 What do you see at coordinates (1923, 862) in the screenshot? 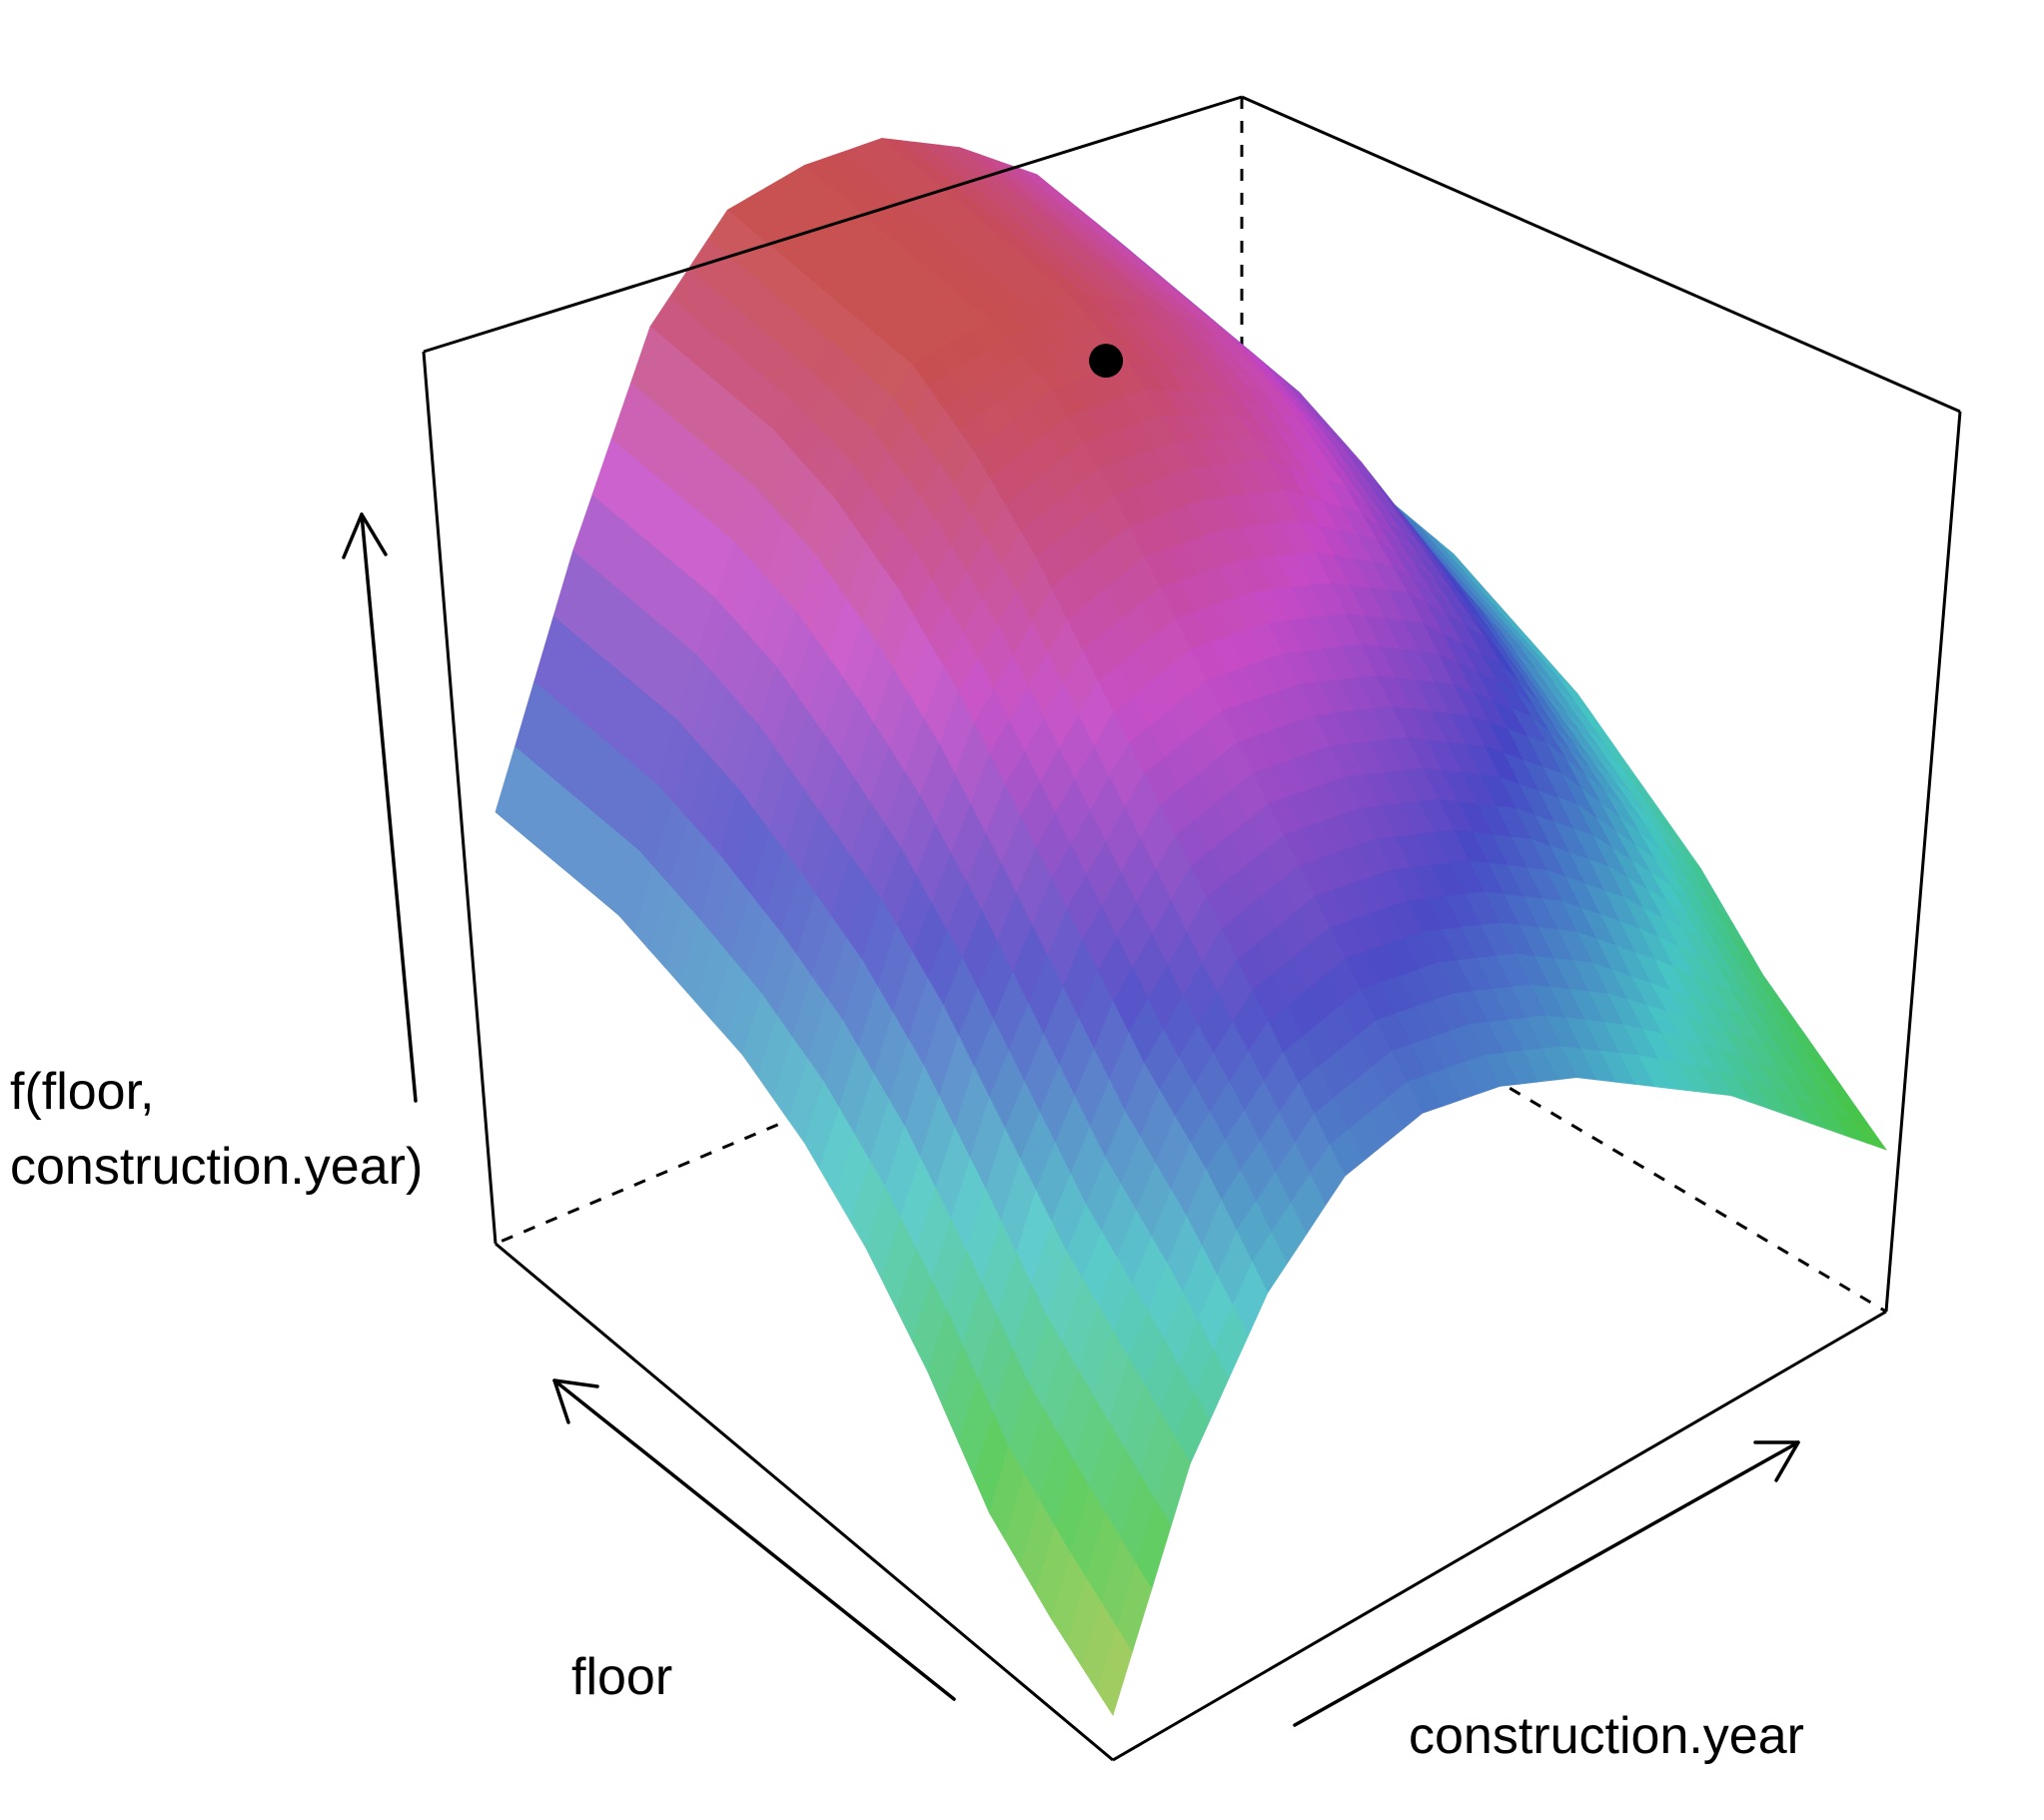
I see `box-edge-right-vertical` at bounding box center [1923, 862].